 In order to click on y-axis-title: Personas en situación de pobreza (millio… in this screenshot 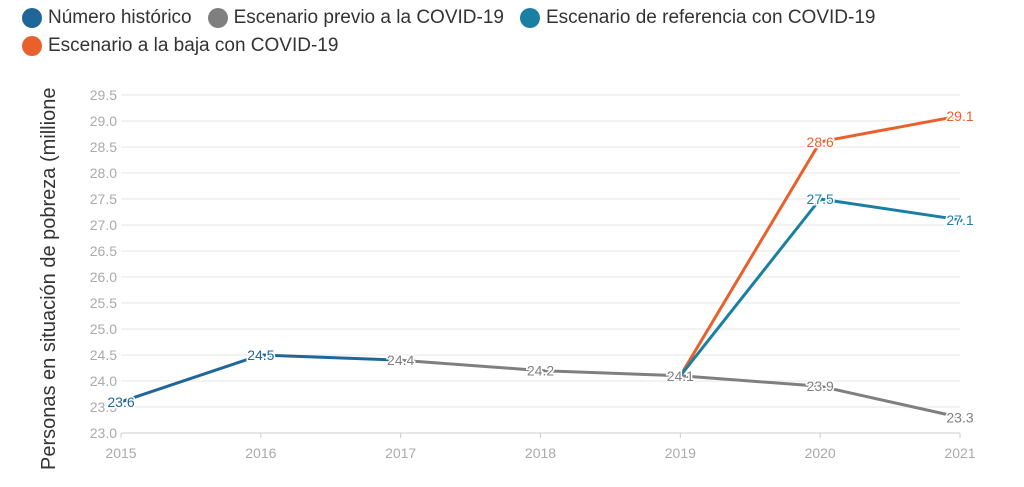, I will do `click(49, 279)`.